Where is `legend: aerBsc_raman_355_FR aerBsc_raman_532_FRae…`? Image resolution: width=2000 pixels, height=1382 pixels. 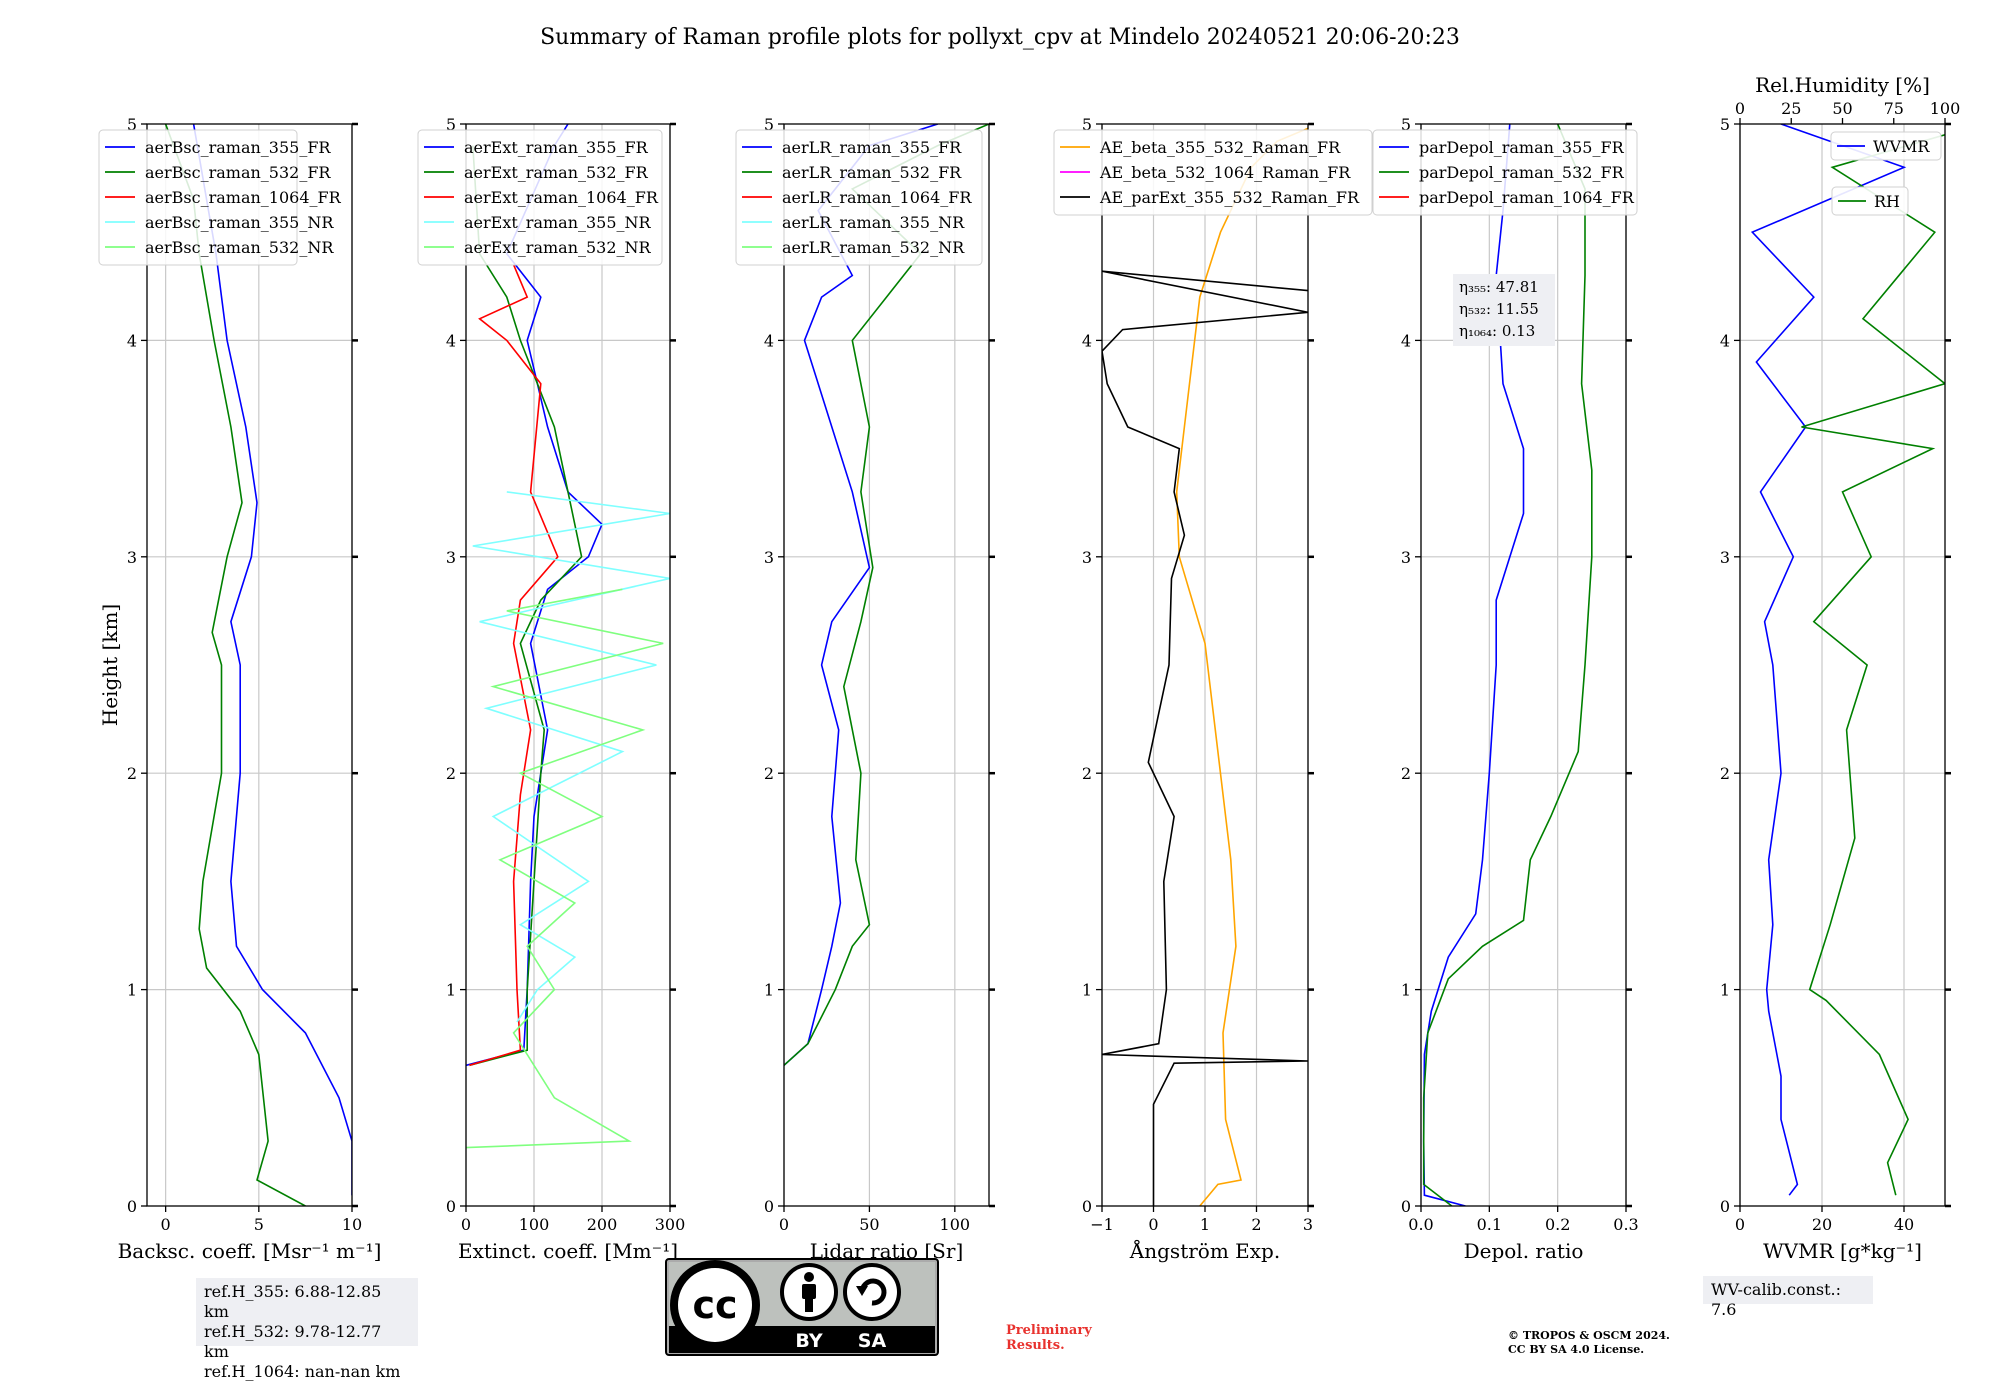
legend: aerBsc_raman_355_FR aerBsc_raman_532_FRae… is located at coordinates (220, 197).